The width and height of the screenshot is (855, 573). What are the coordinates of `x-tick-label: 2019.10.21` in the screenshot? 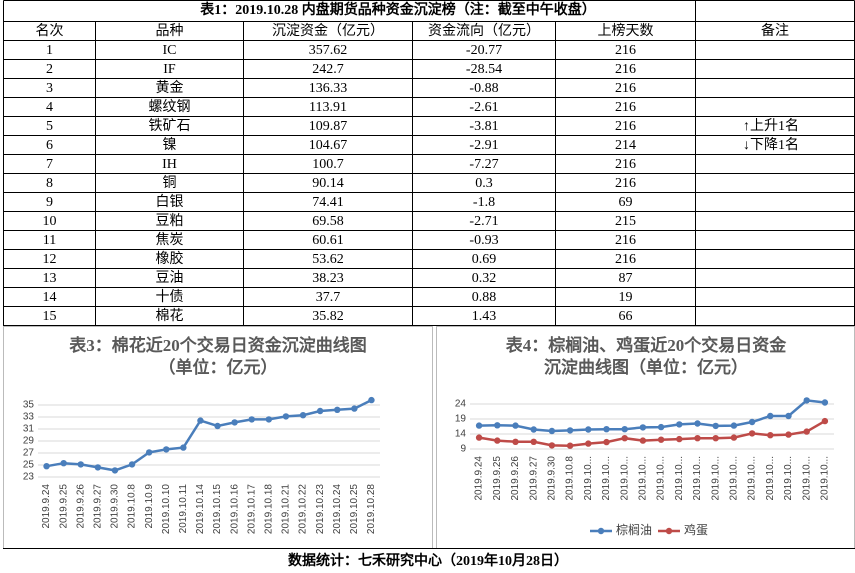 It's located at (286, 509).